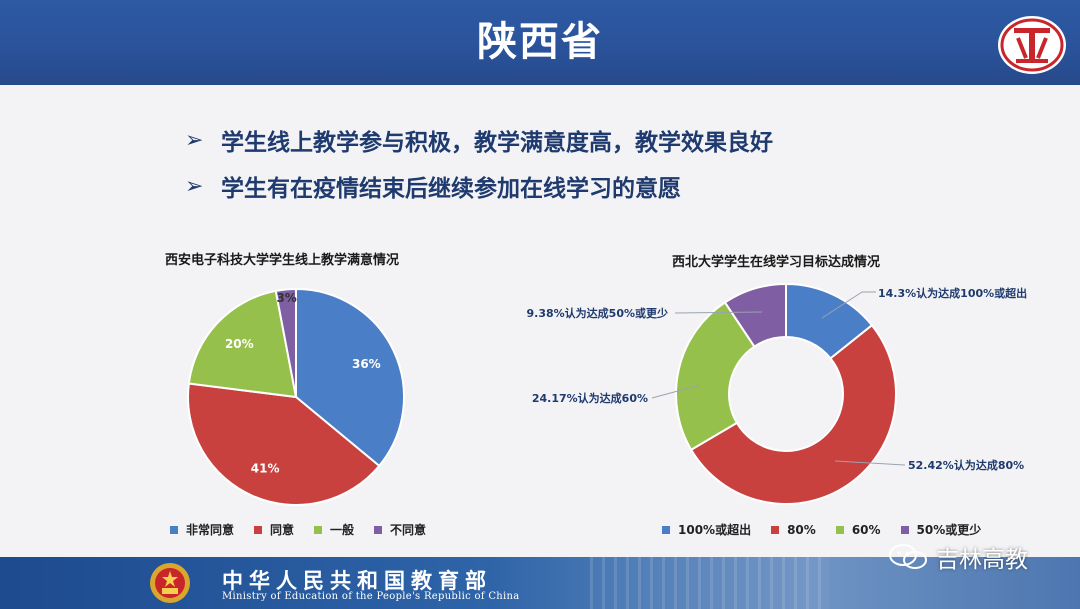  Describe the element at coordinates (590, 398) in the screenshot. I see `data-label: 24.17%认为达成60%` at that location.